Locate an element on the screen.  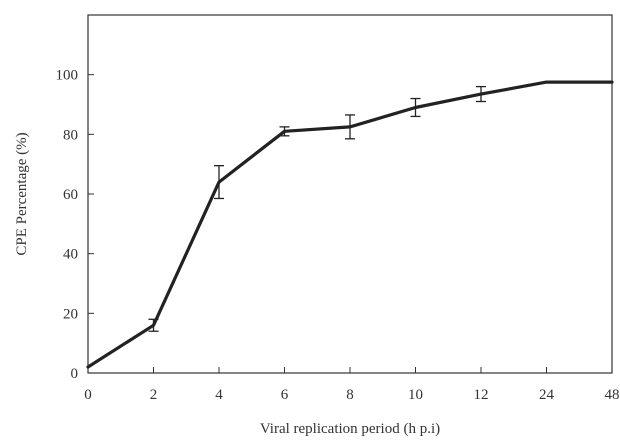
y-tick-label: 60 is located at coordinates (70, 195).